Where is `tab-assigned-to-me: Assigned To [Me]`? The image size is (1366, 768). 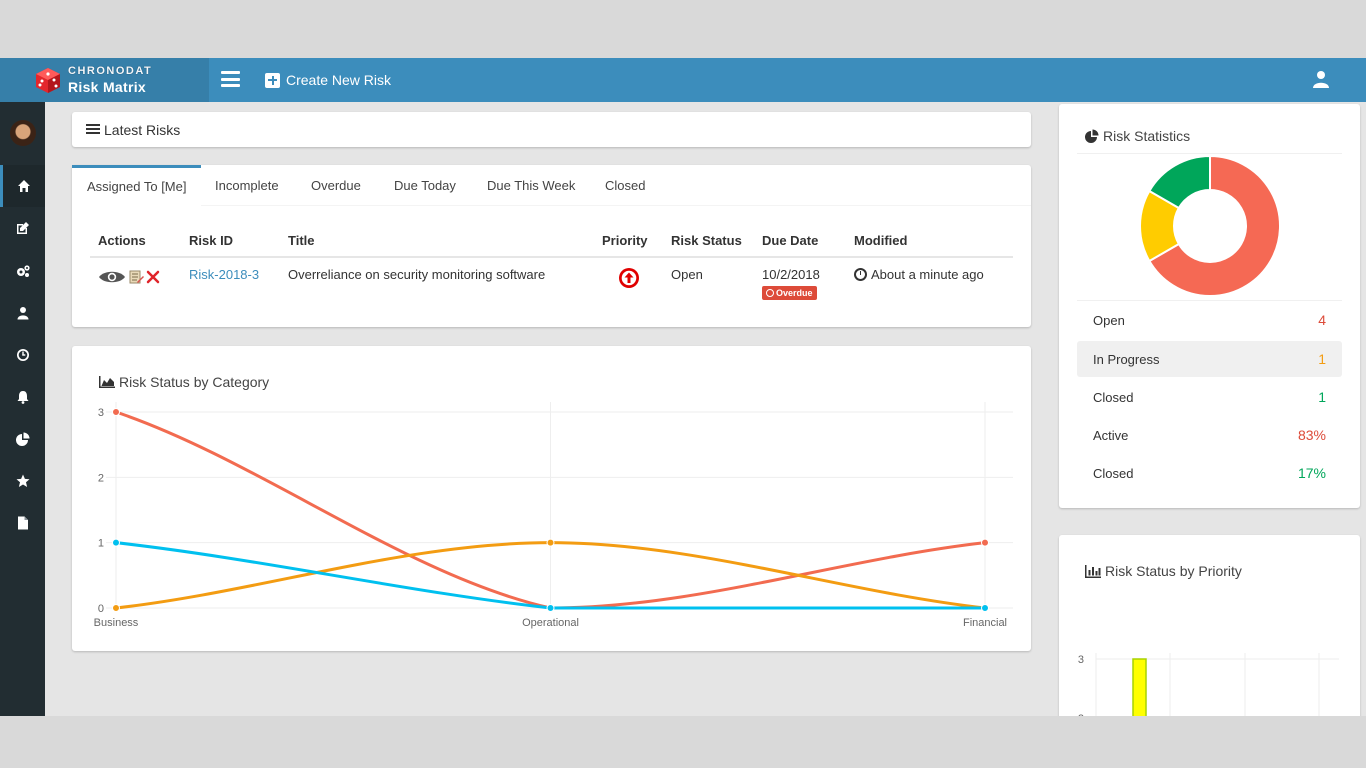
tab-assigned-to-me: Assigned To [Me] is located at coordinates (137, 185).